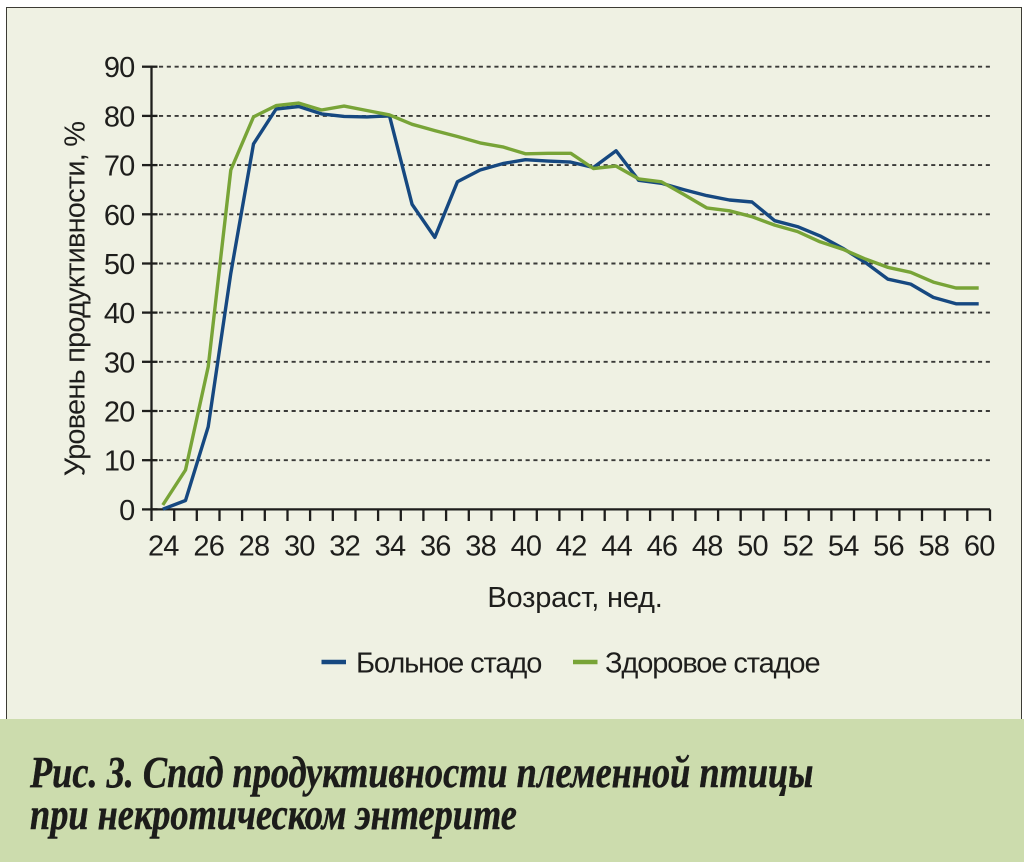 The image size is (1024, 866). I want to click on svg-text: Здоровое стадое, so click(712, 664).